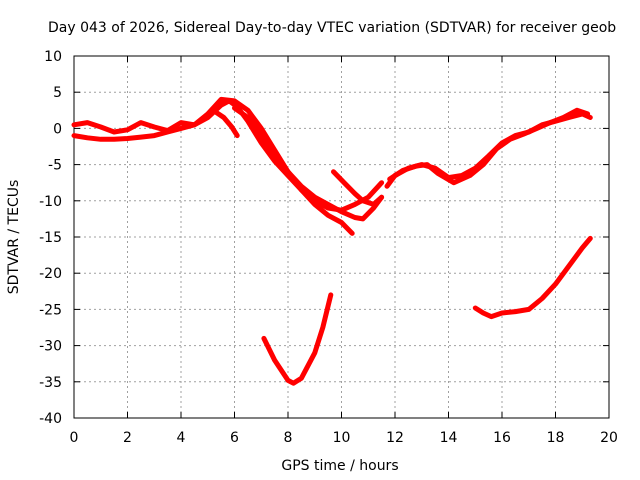  What do you see at coordinates (50, 419) in the screenshot?
I see `y-tick-label: -40` at bounding box center [50, 419].